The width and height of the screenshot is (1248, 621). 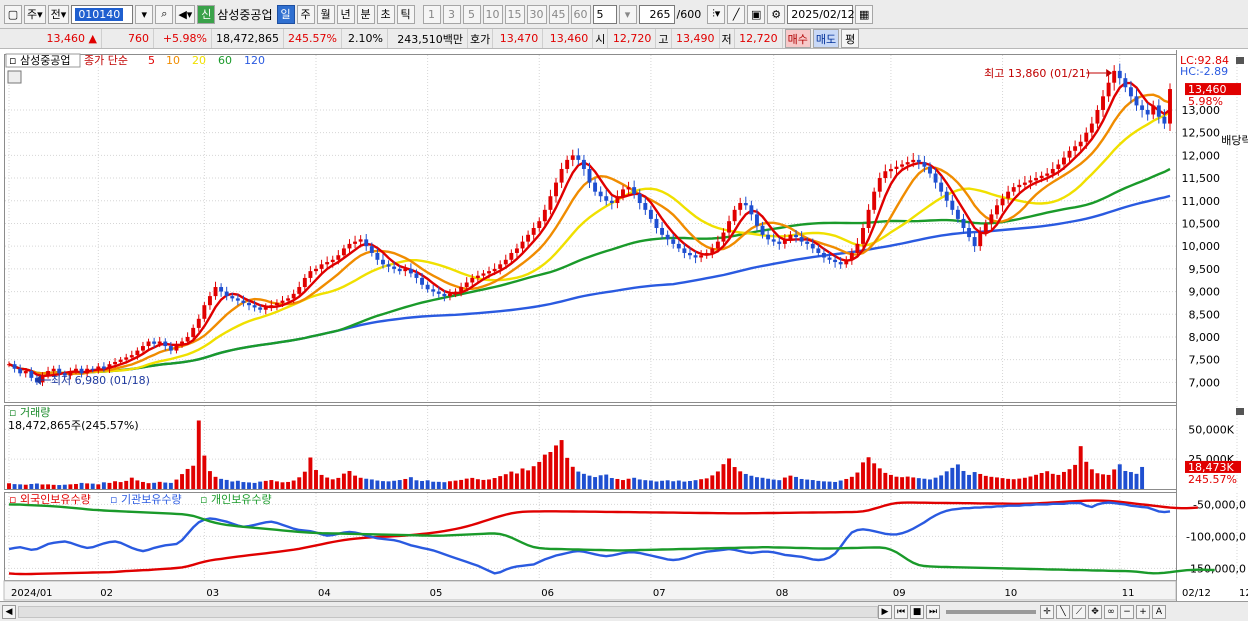 I want to click on period-button-4: 분, so click(x=365, y=14).